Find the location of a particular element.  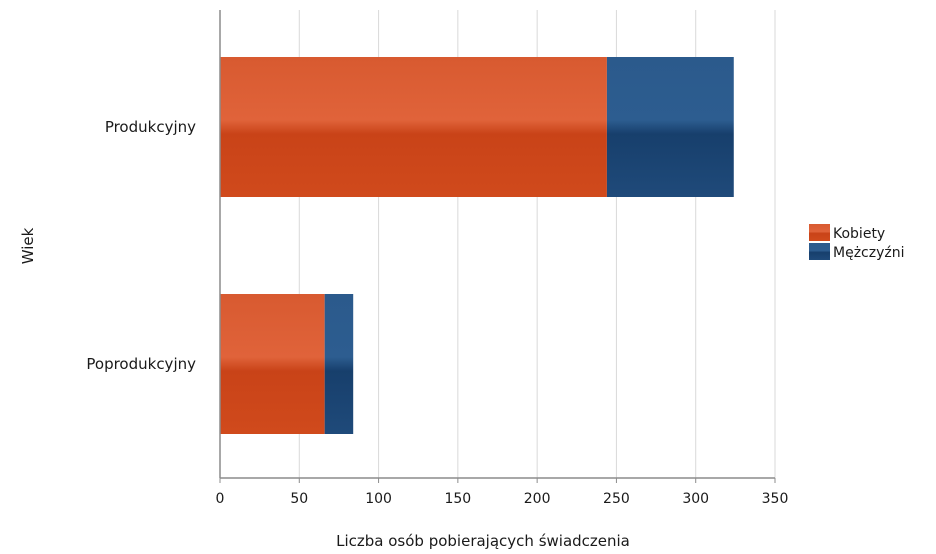

x-axis-title: Liczba osób pobierających świadczenia is located at coordinates (483, 541).